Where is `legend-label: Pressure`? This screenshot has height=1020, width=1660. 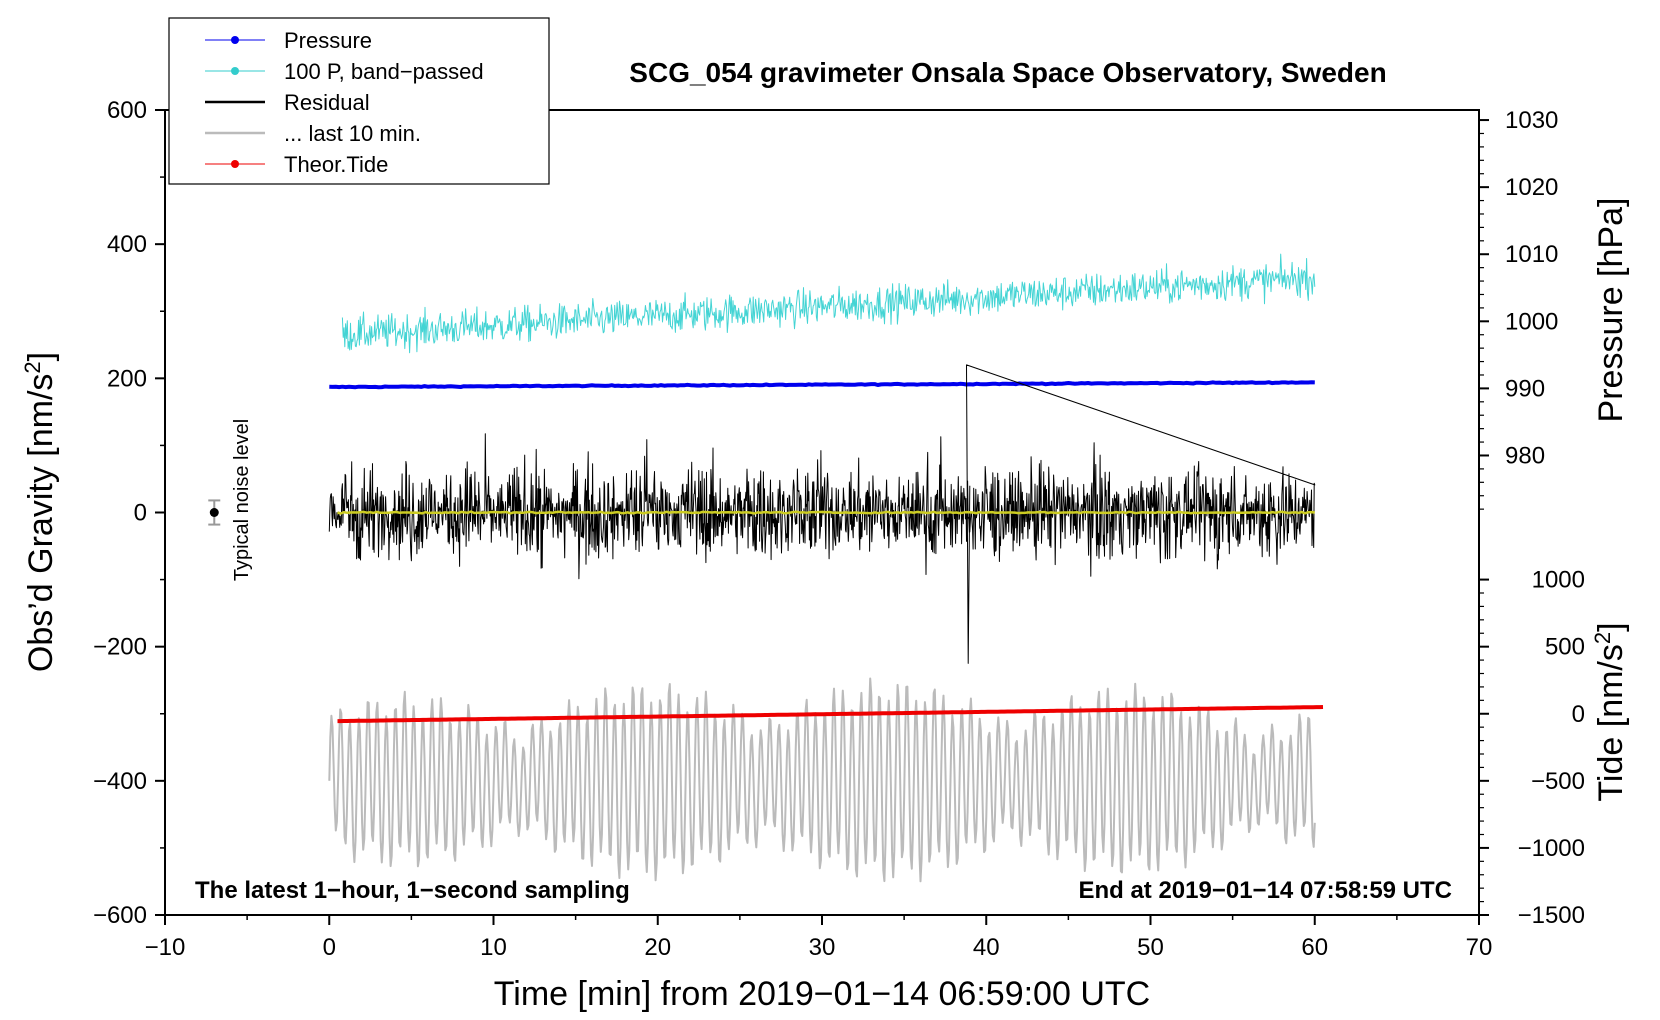
legend-label: Pressure is located at coordinates (328, 40).